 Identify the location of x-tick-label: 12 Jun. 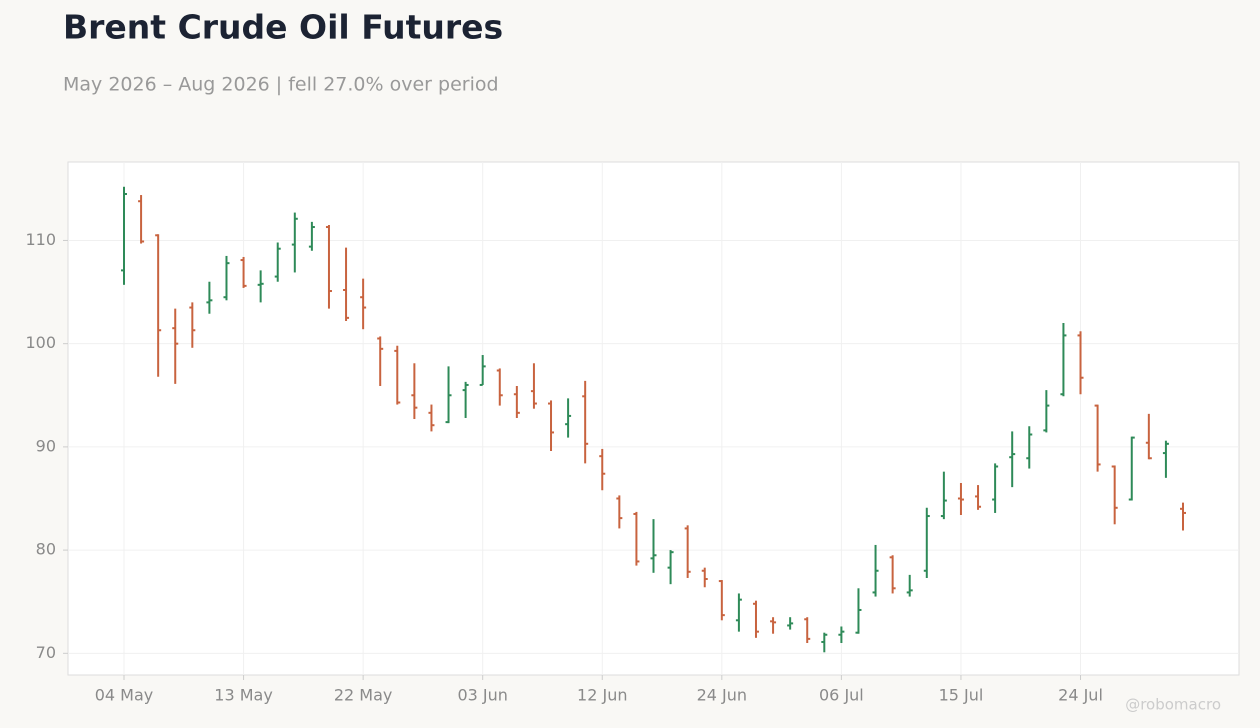
(602, 695).